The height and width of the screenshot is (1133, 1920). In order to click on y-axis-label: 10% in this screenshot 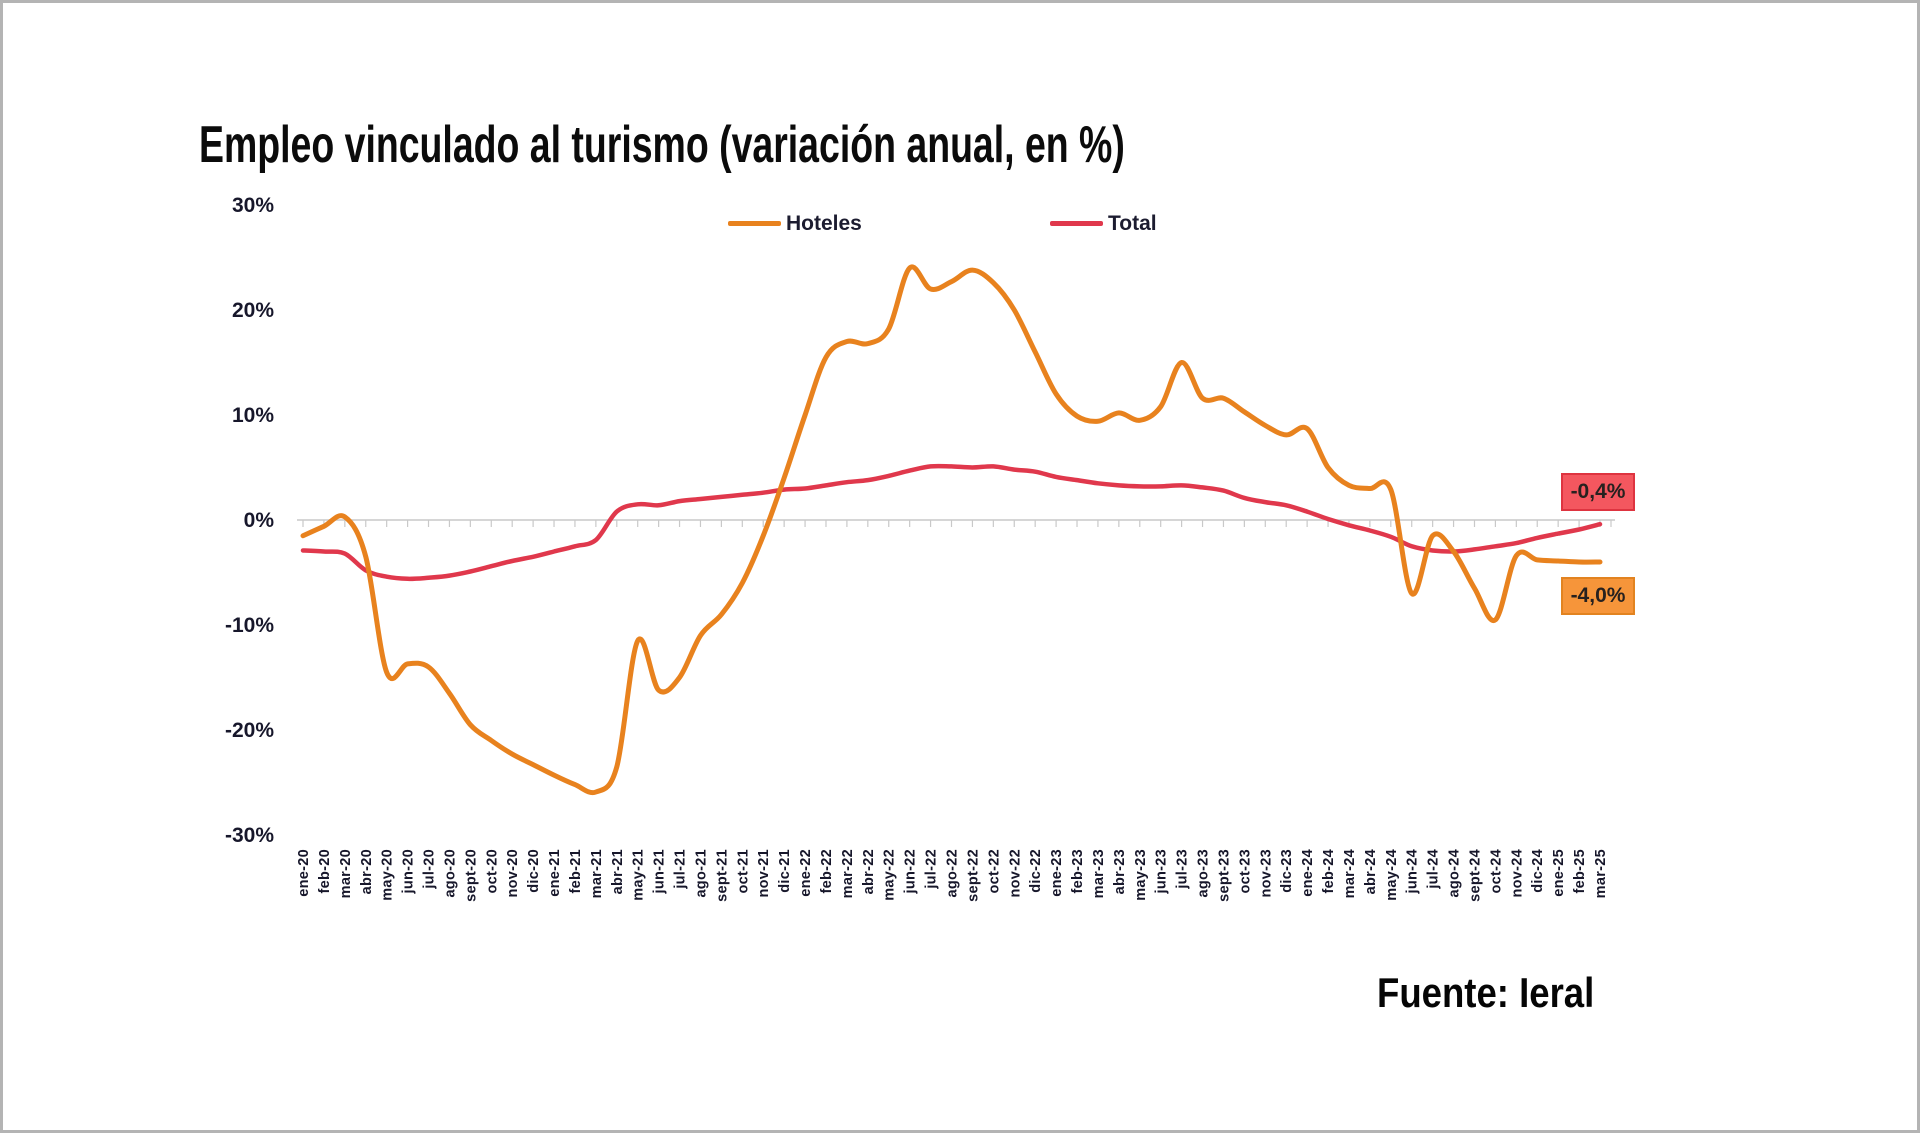, I will do `click(253, 415)`.